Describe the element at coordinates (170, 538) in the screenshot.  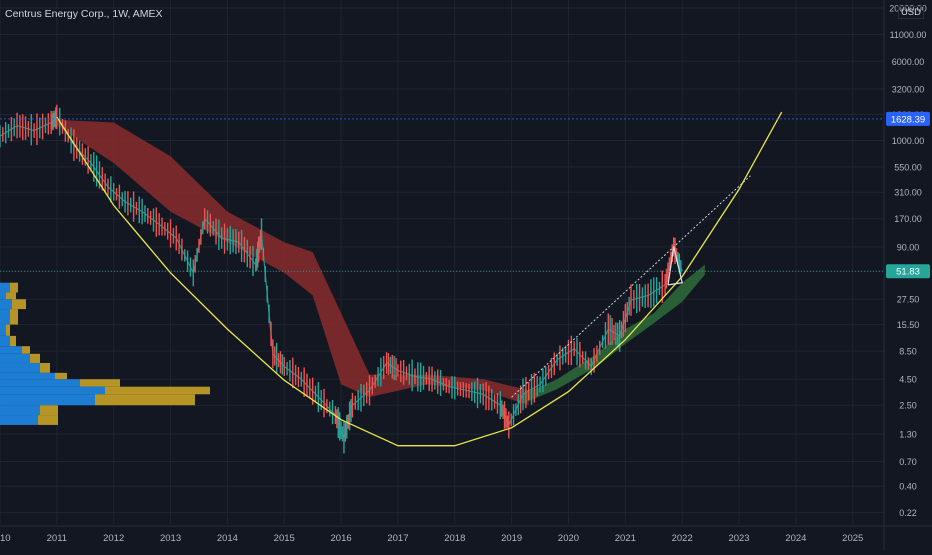
I see `x-tick-label: 2013` at that location.